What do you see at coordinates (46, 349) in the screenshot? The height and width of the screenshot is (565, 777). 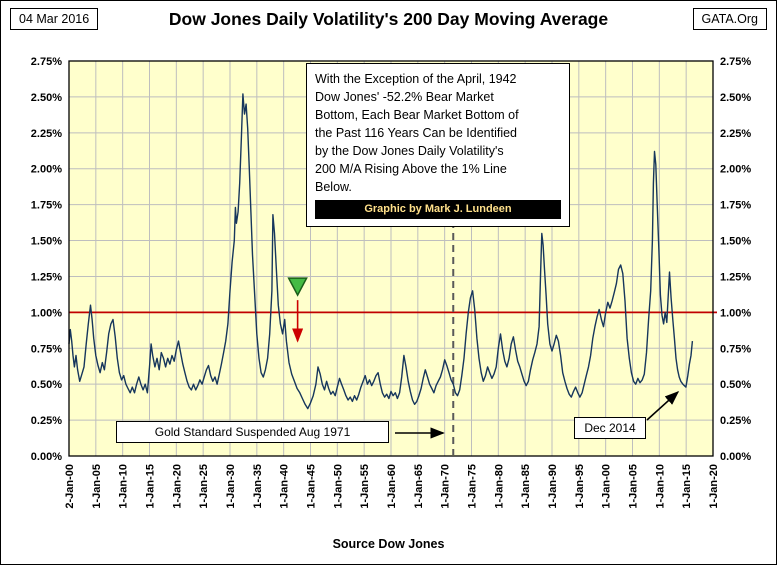 I see `y-tick-label-left: 0.75%` at bounding box center [46, 349].